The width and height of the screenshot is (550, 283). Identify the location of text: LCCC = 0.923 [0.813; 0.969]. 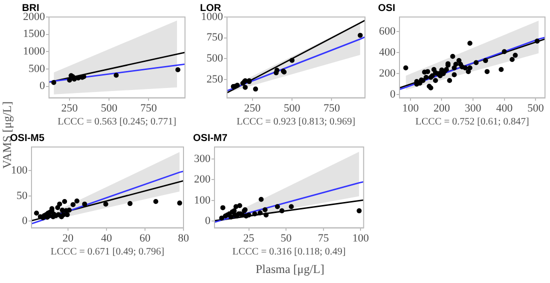
(296, 122).